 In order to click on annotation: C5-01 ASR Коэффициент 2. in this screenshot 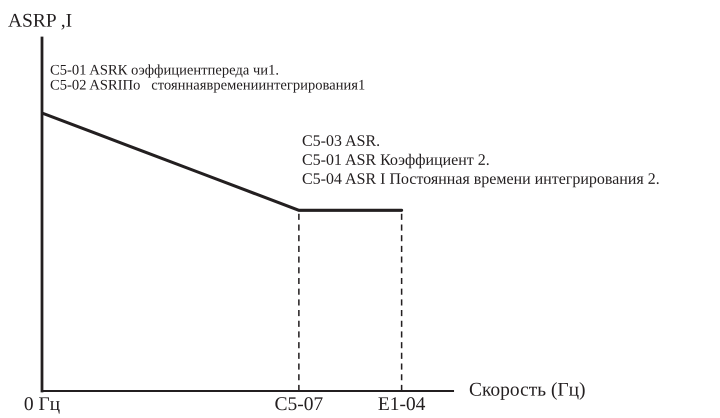, I will do `click(395, 161)`.